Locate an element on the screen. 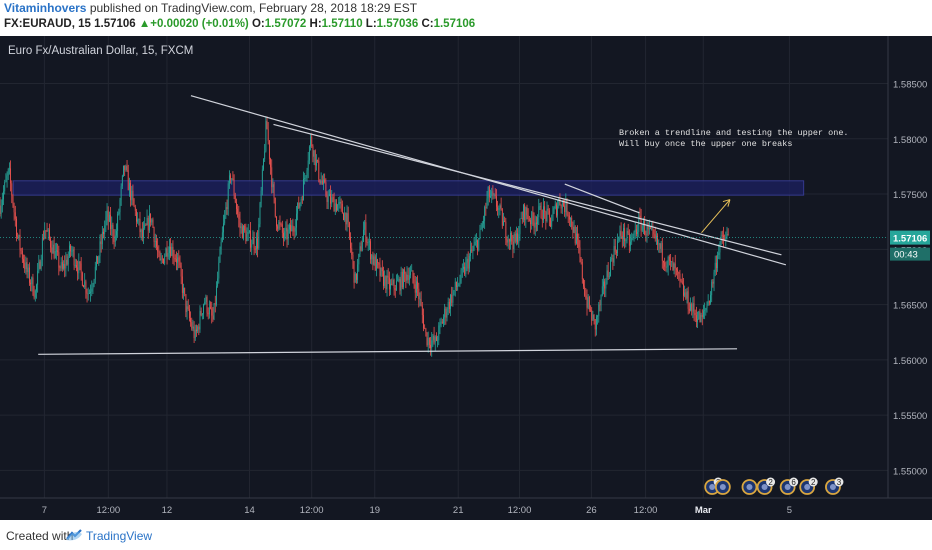  time-tick-label: 7 is located at coordinates (44, 510).